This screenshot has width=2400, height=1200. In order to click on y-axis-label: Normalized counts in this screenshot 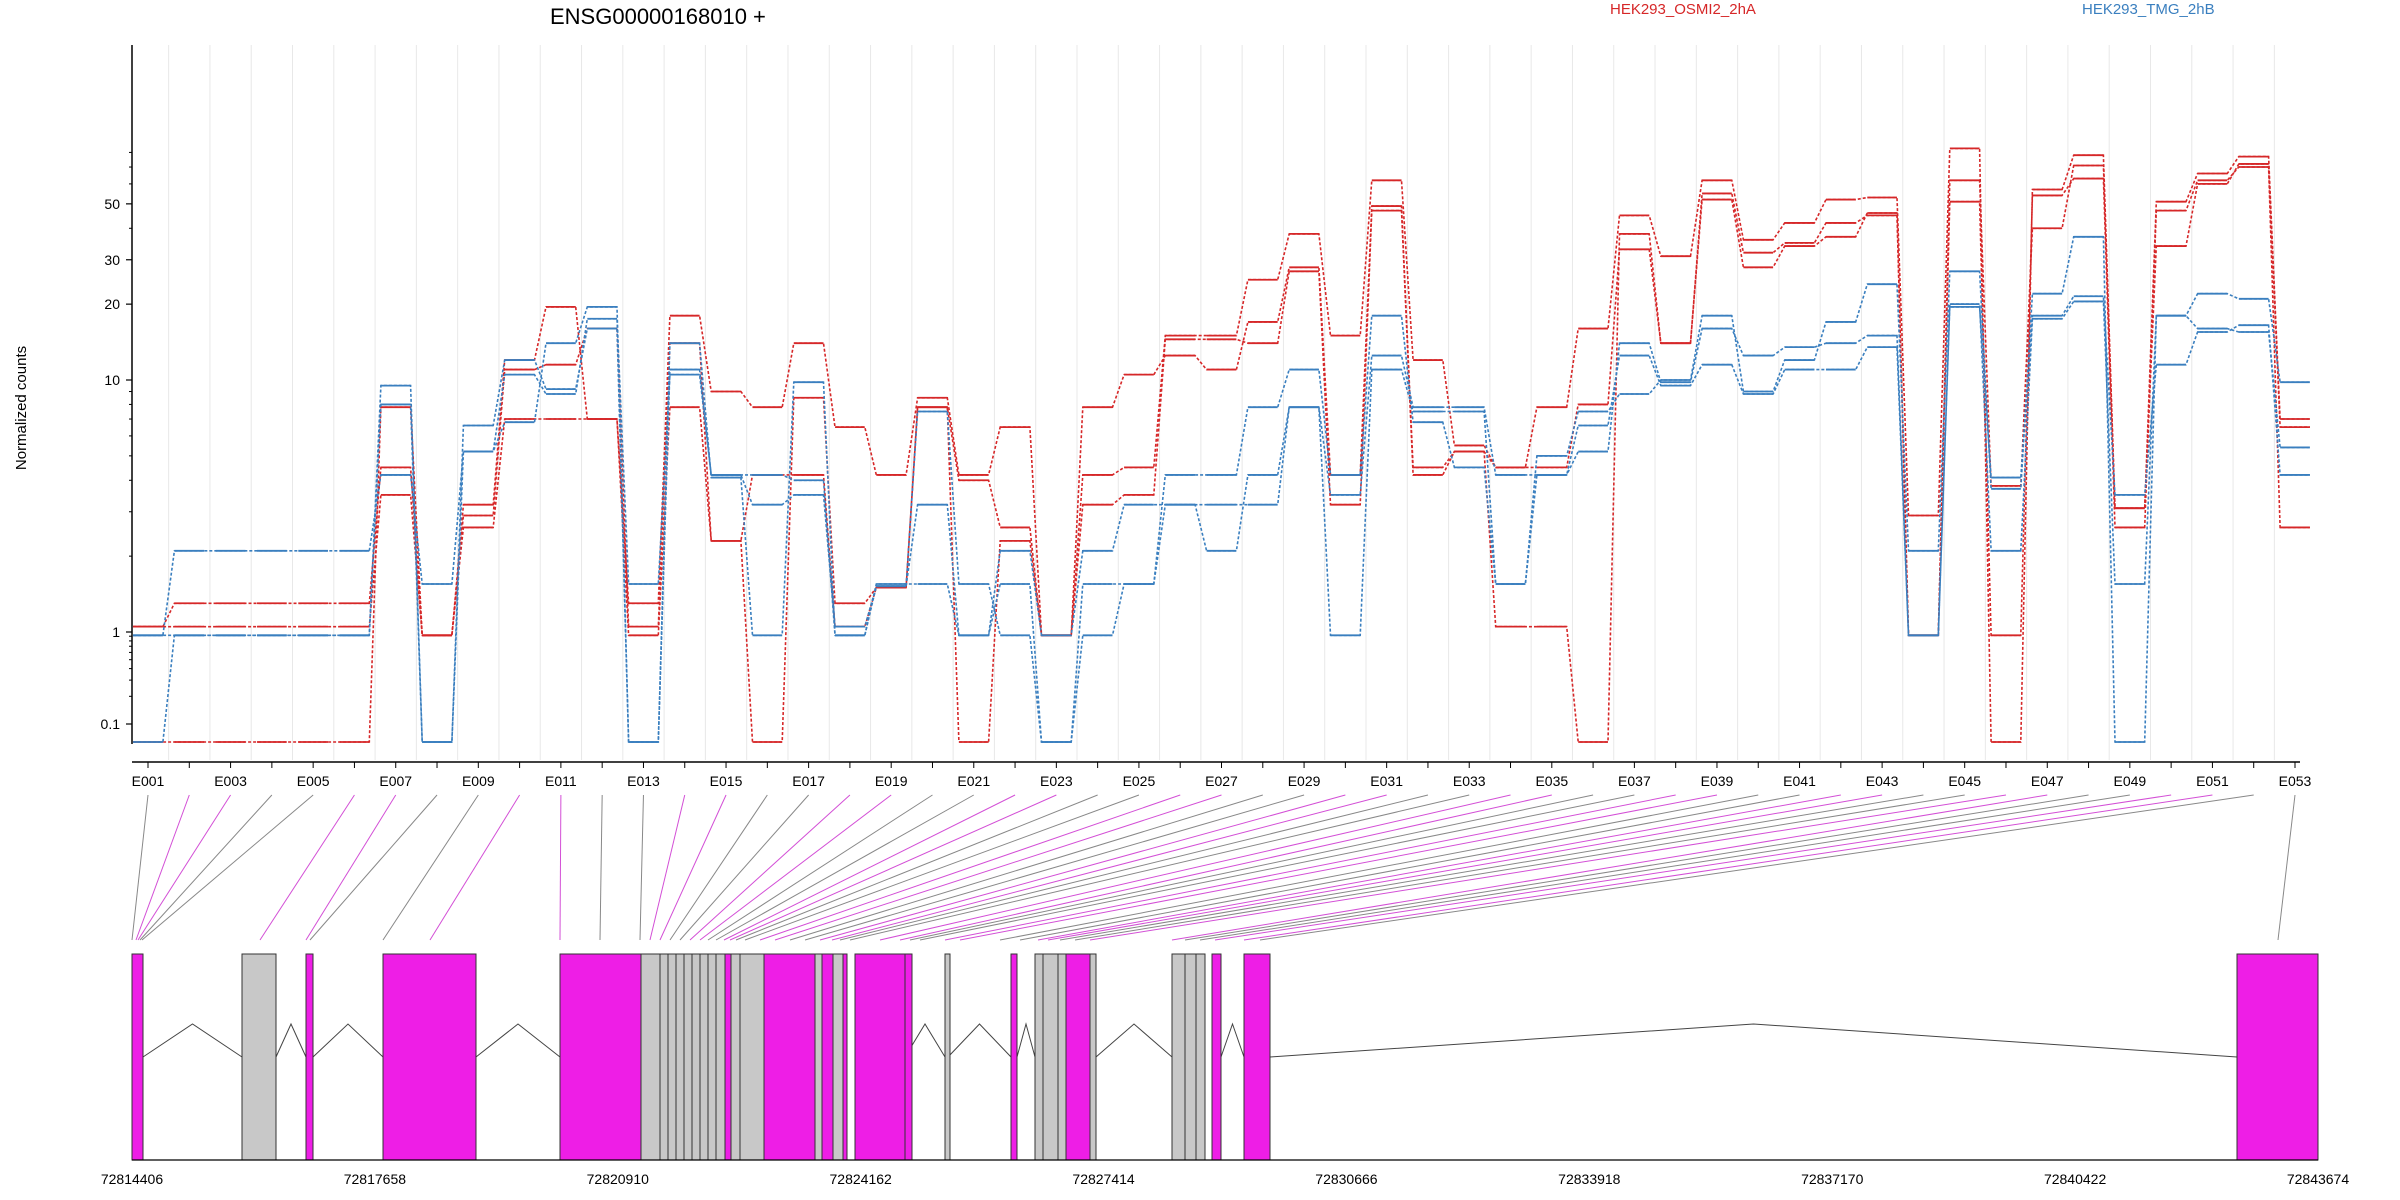, I will do `click(21, 408)`.